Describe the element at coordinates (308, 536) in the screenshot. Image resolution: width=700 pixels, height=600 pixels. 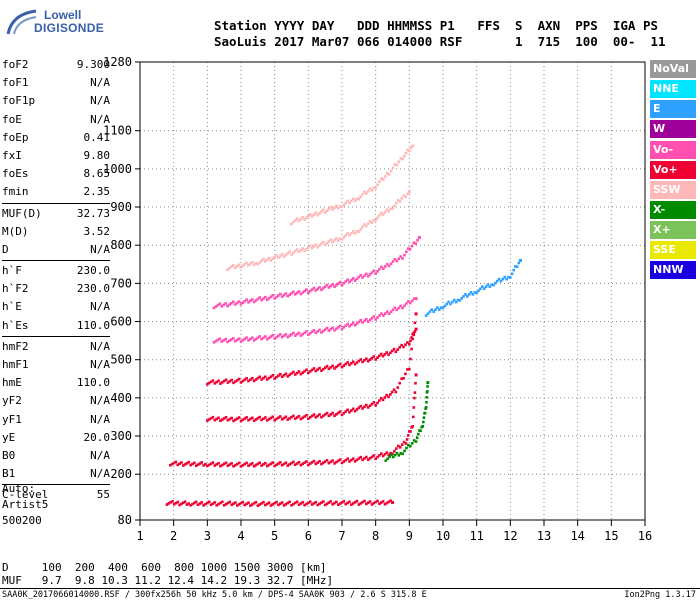
I see `x-tick-label: 6` at that location.